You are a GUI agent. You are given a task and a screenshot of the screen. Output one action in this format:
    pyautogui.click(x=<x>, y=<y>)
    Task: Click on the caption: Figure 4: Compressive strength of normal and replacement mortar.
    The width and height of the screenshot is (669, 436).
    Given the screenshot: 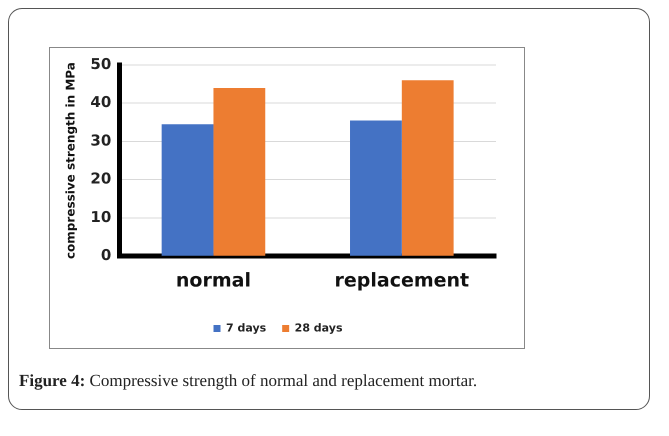 What is the action you would take?
    pyautogui.click(x=248, y=380)
    